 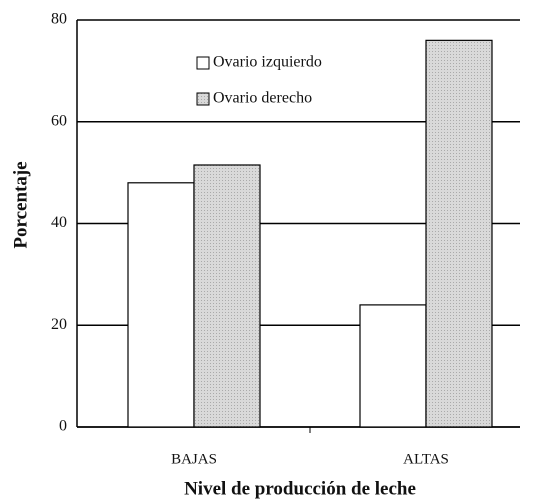 I want to click on legend-label: Ovario izquierdo, so click(x=267, y=62).